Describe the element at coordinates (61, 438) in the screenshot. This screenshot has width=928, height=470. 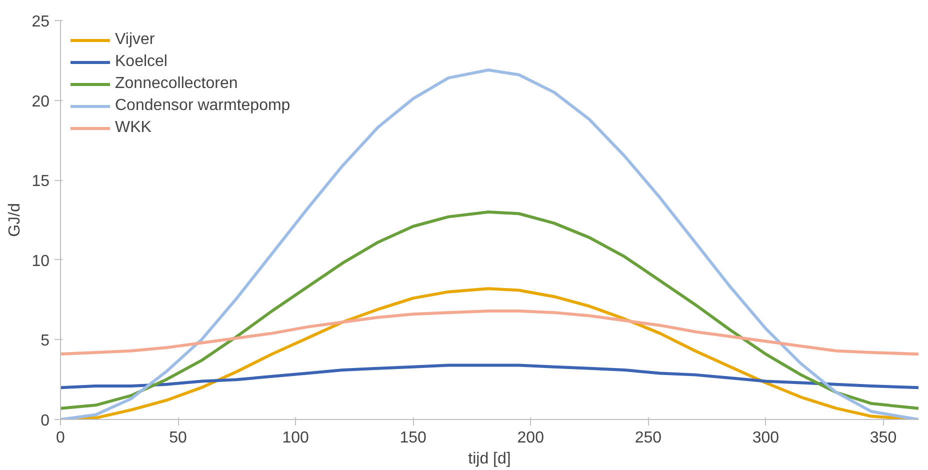
I see `x-tick-label: 0` at that location.